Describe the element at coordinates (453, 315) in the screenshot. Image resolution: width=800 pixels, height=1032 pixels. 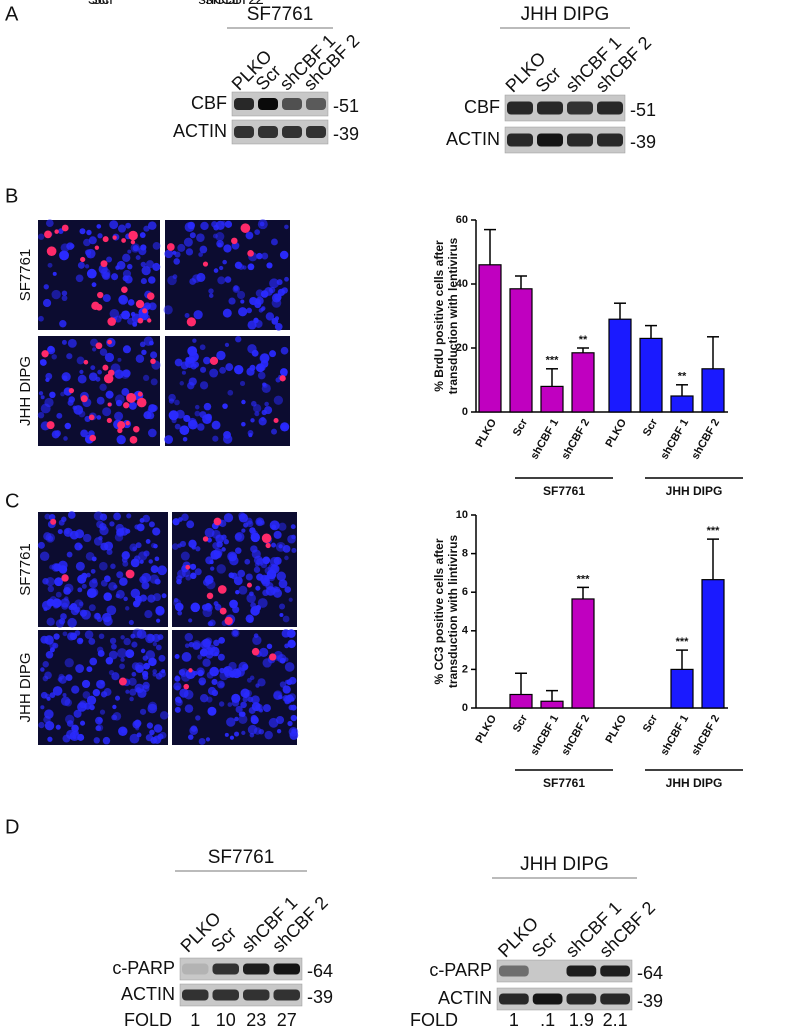
I see `y-axis-label: transduction with lentivirus` at that location.